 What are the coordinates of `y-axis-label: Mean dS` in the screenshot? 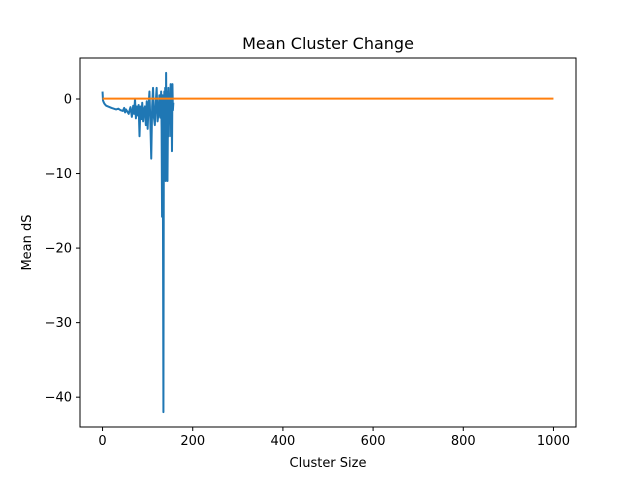 It's located at (27, 242).